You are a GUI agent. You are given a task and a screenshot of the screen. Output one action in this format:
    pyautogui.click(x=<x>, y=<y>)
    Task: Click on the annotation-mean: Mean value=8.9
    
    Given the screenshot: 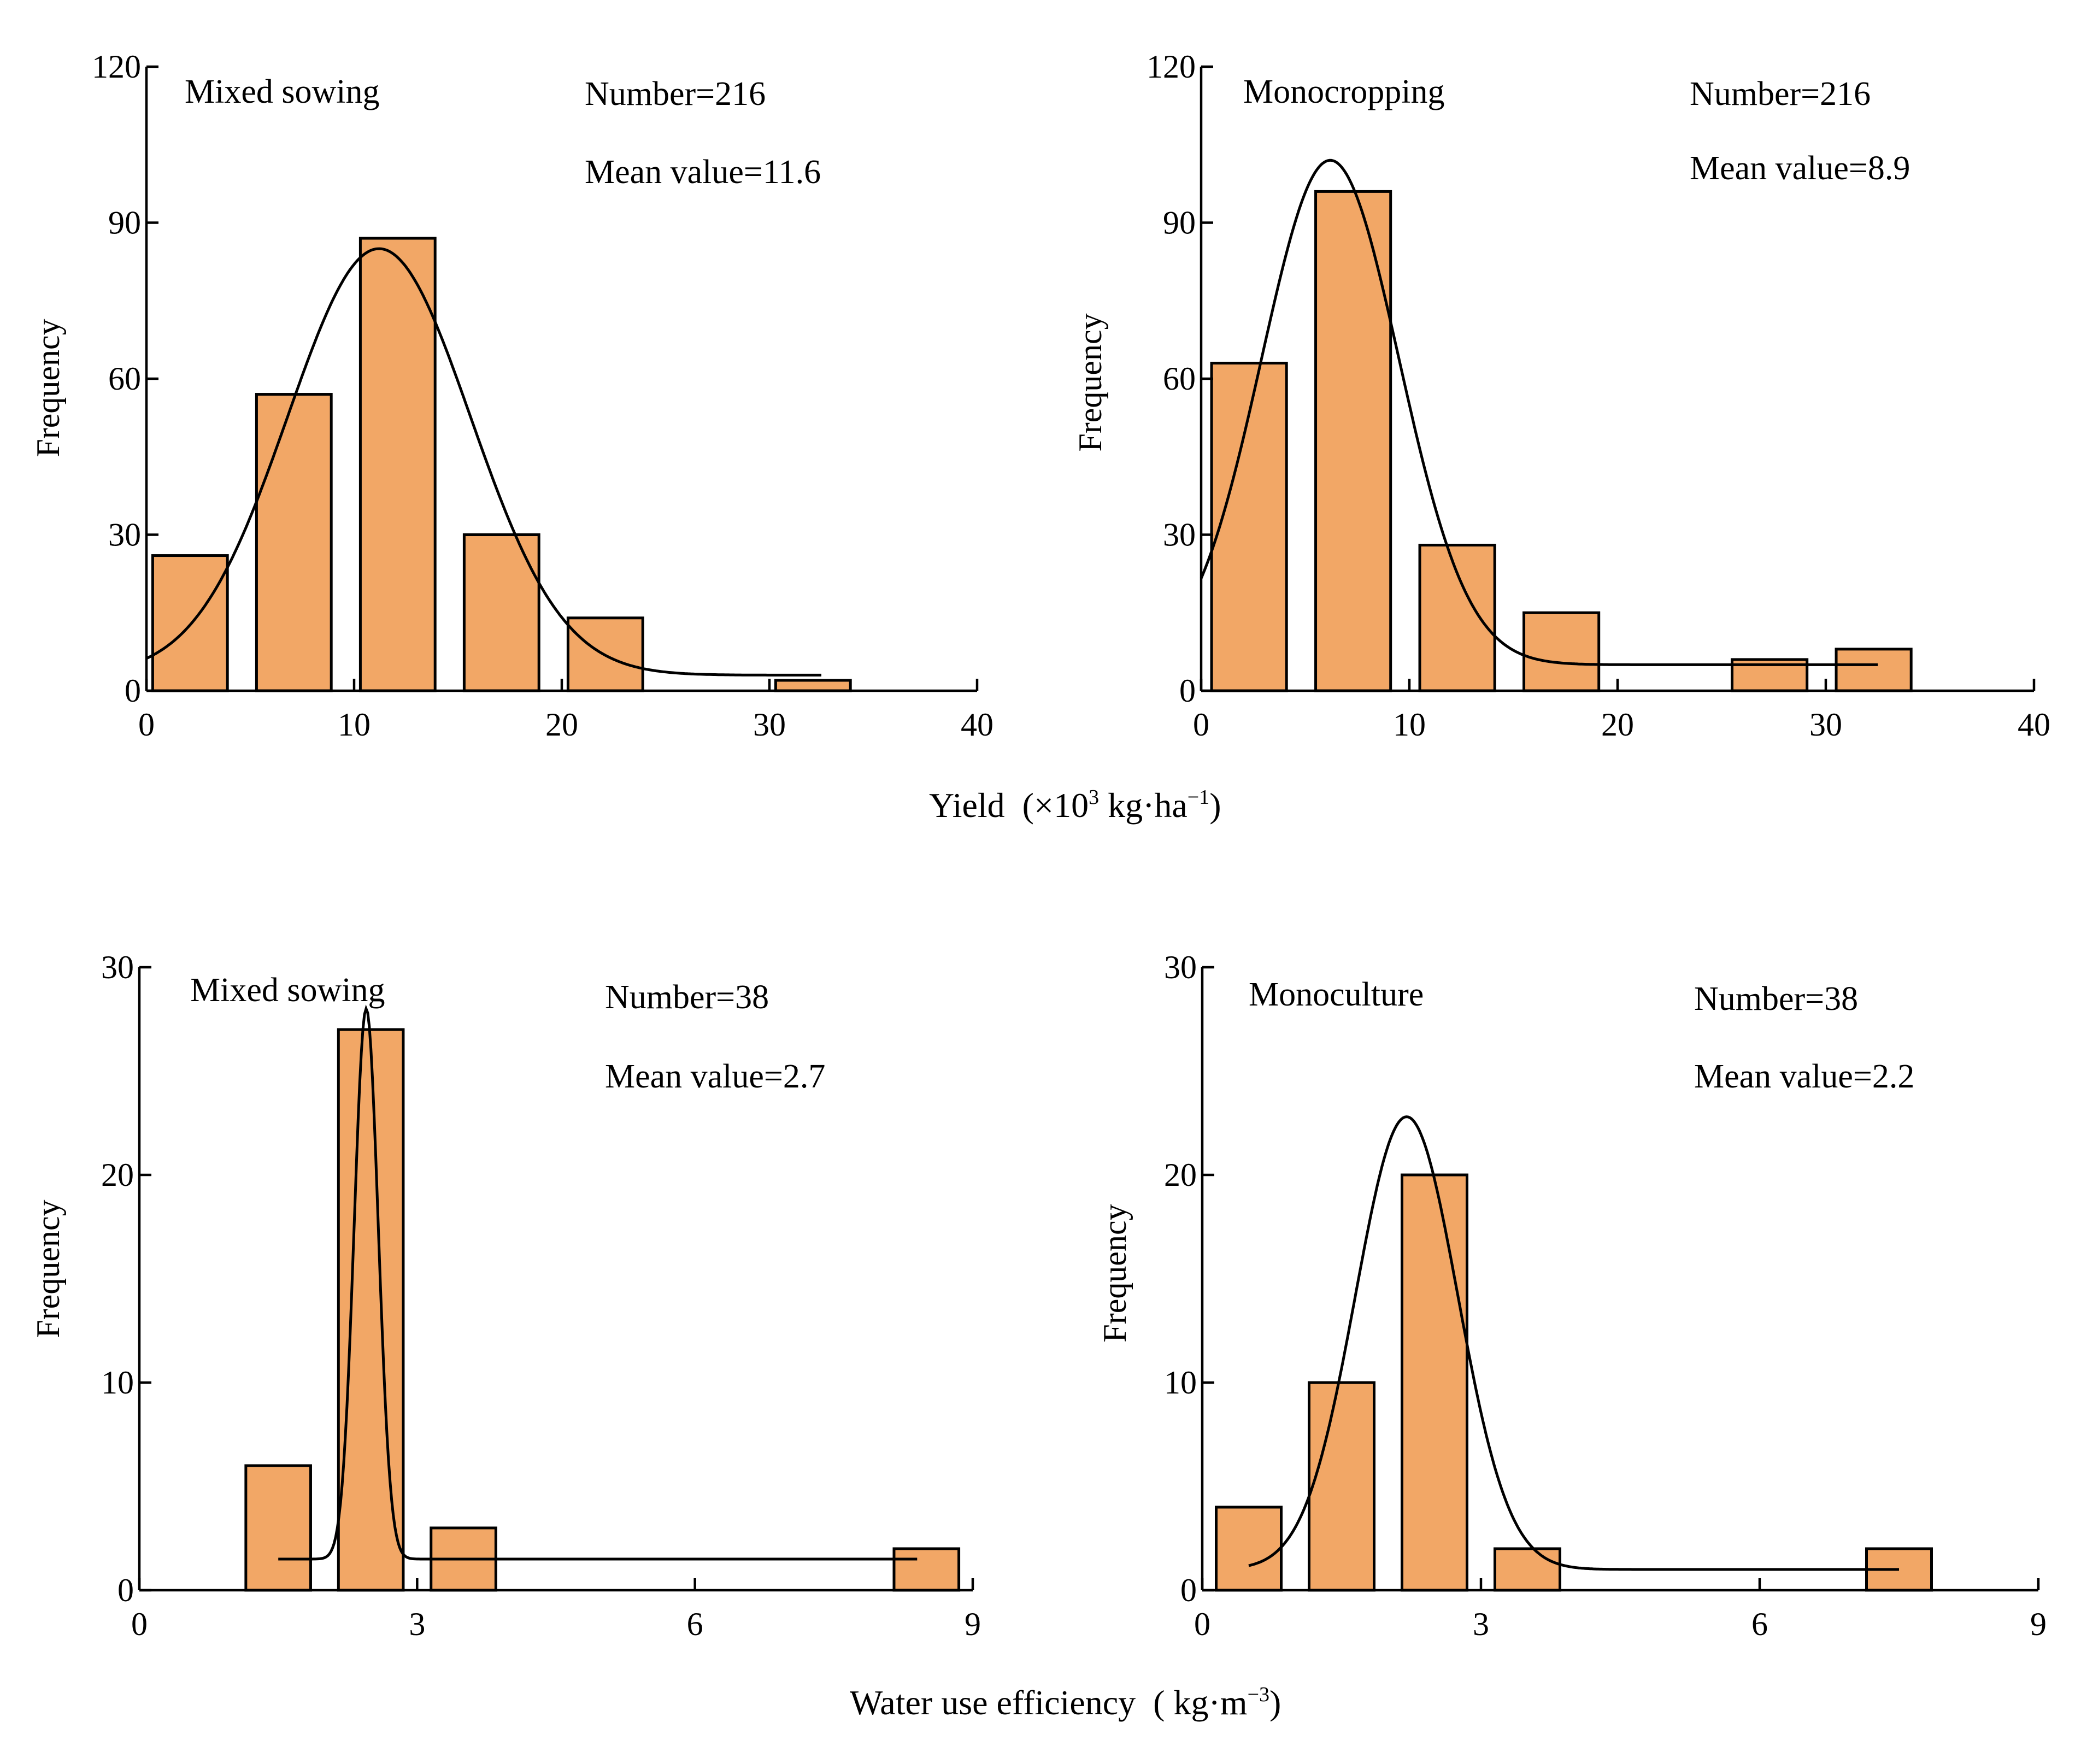 What is the action you would take?
    pyautogui.click(x=1800, y=168)
    